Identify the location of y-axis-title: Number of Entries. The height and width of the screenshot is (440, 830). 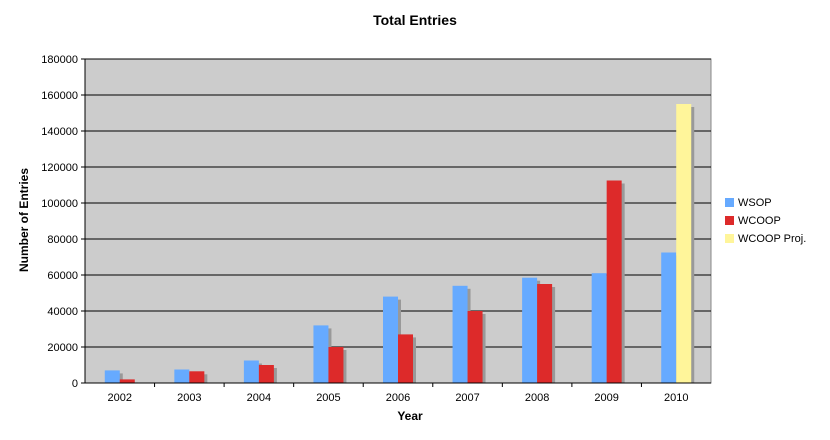
(24, 220).